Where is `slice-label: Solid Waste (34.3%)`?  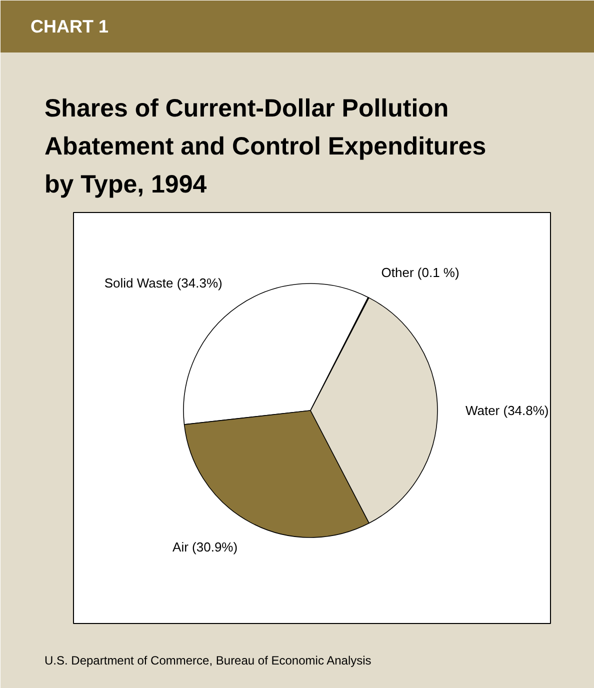
slice-label: Solid Waste (34.3%) is located at coordinates (163, 283).